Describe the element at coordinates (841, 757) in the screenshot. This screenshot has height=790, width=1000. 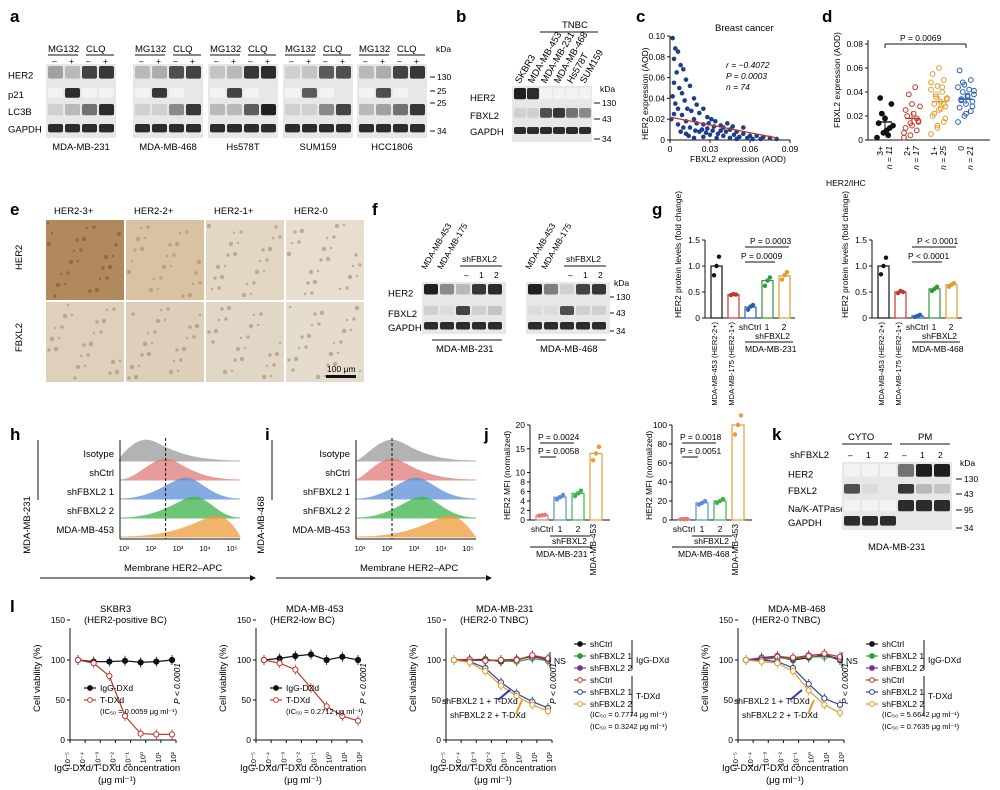
I see `x-tick-label: 10²` at that location.